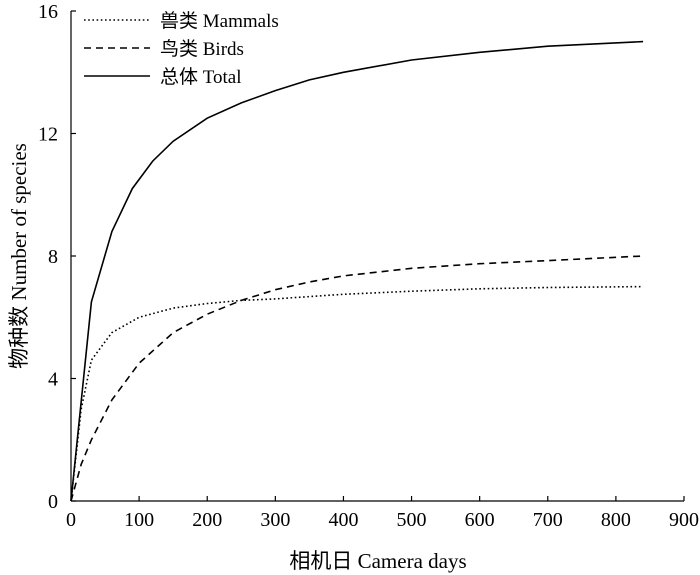 The height and width of the screenshot is (575, 700). Describe the element at coordinates (48, 135) in the screenshot. I see `y-tick-label: 12` at that location.